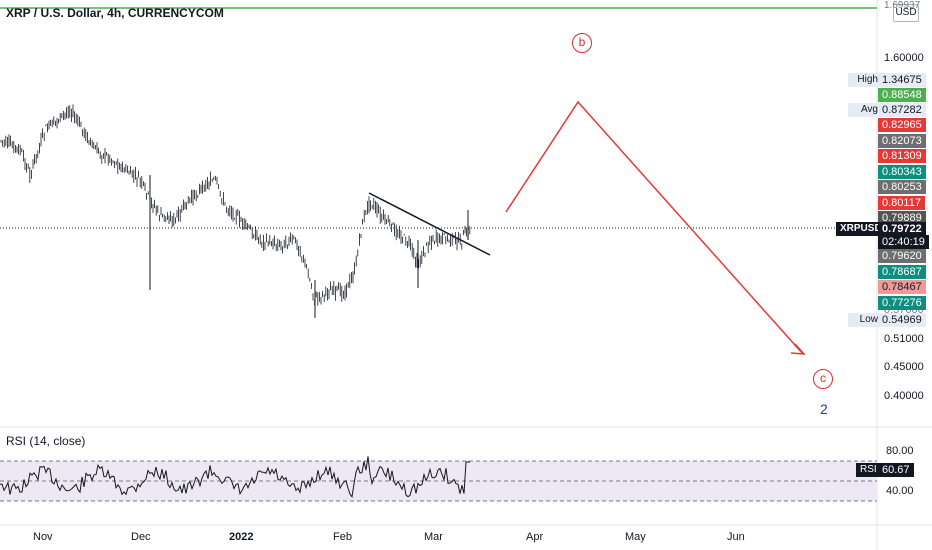 This screenshot has width=932, height=550. Describe the element at coordinates (902, 140) in the screenshot. I see `price-tag-above-2: 0.82073` at that location.